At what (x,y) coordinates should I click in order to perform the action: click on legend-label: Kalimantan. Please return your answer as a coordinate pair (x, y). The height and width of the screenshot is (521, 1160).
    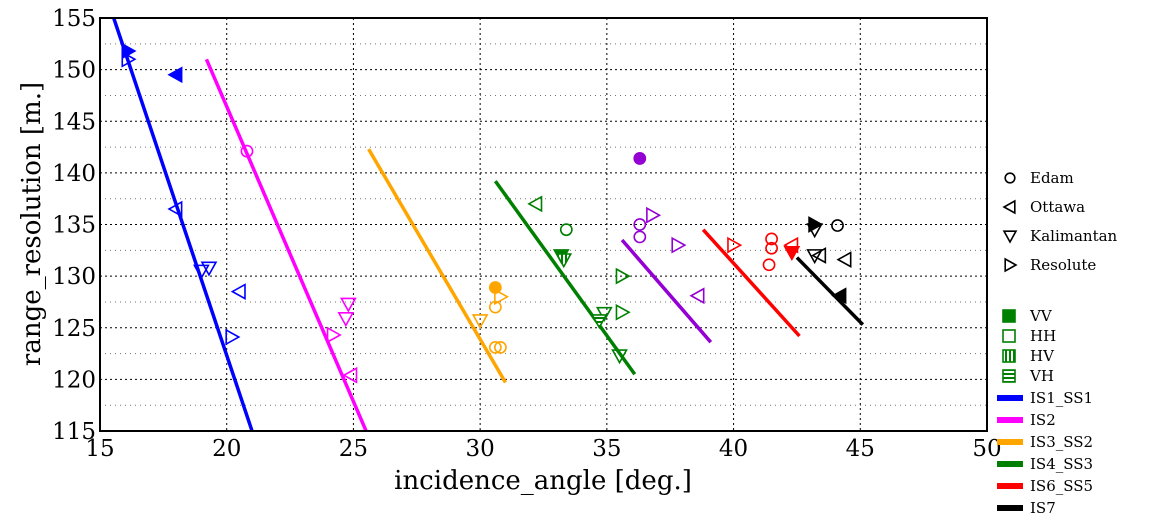
    Looking at the image, I should click on (1074, 236).